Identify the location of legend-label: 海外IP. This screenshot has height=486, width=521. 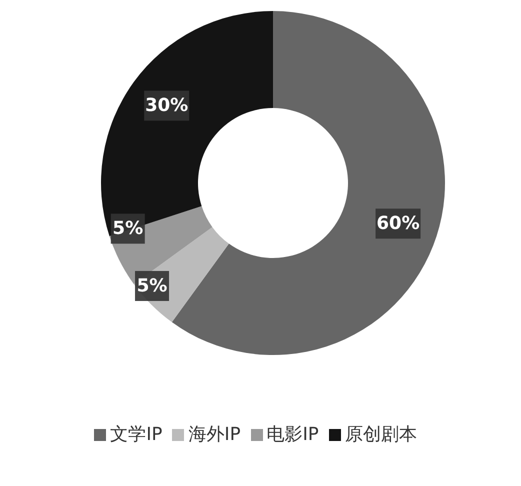
(214, 434).